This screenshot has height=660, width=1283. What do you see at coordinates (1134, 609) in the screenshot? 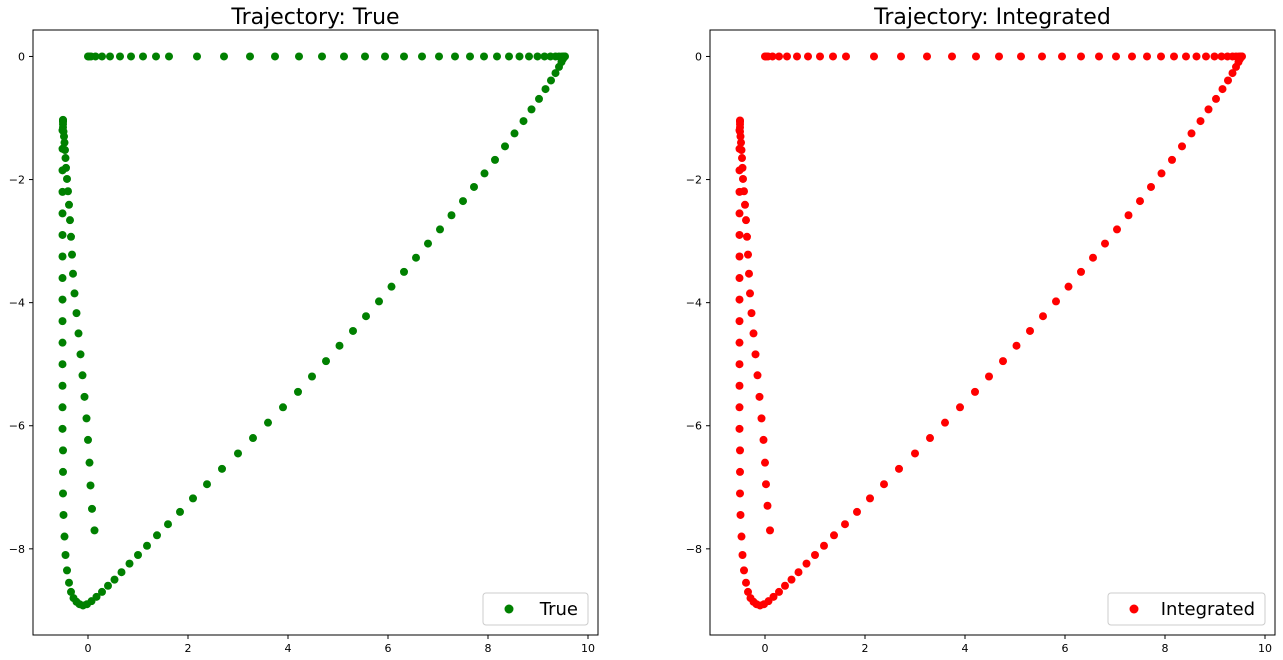
I see `legend-marker` at bounding box center [1134, 609].